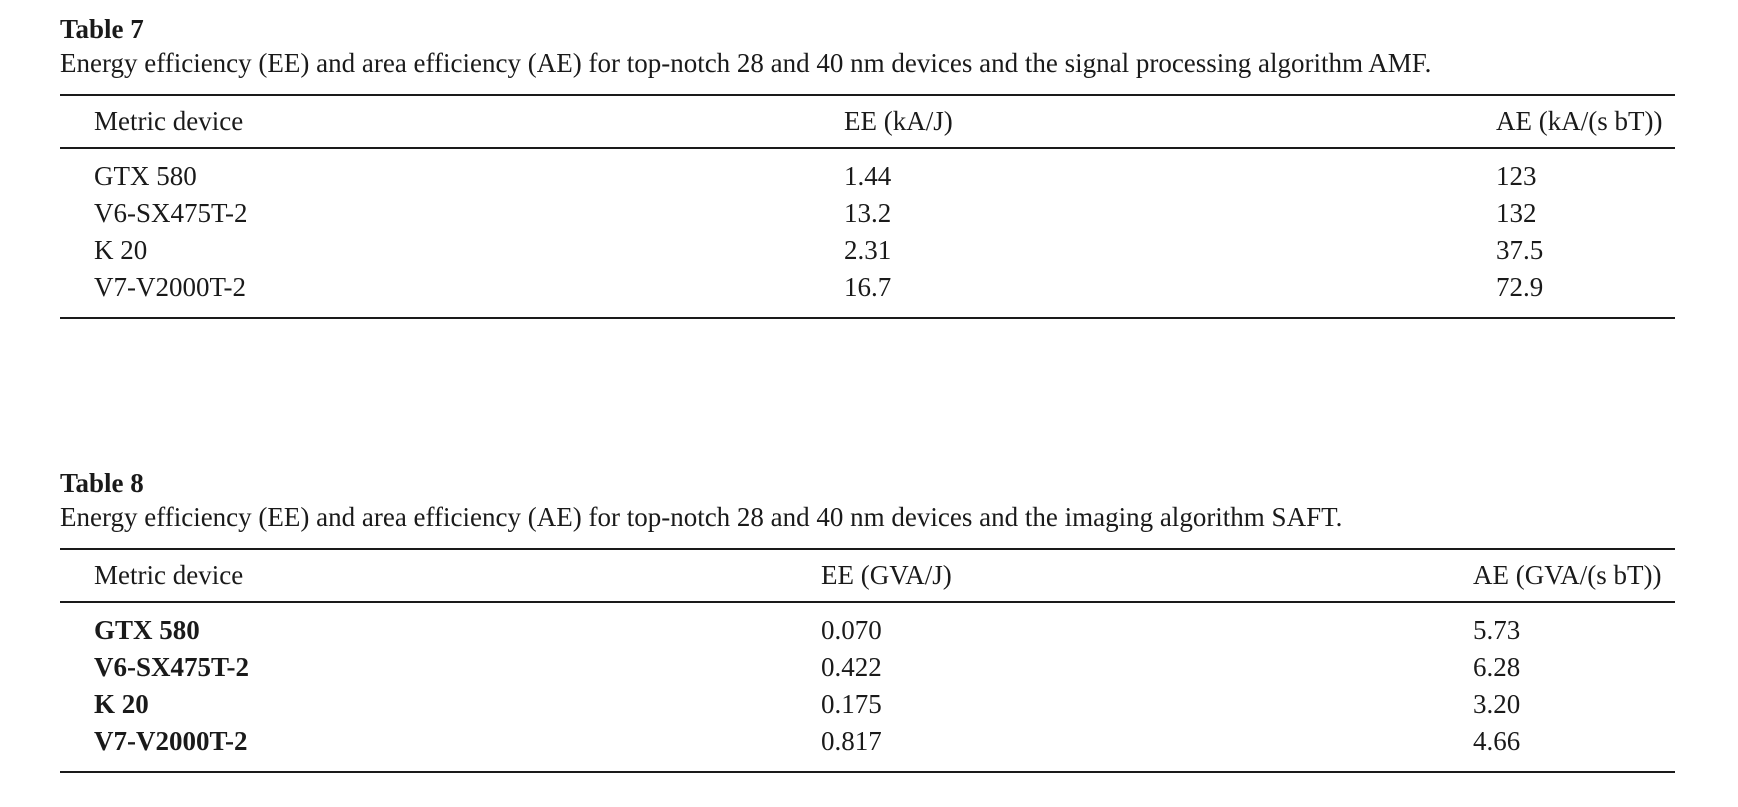  I want to click on column-header-ee: EE (GVA/J), so click(886, 575).